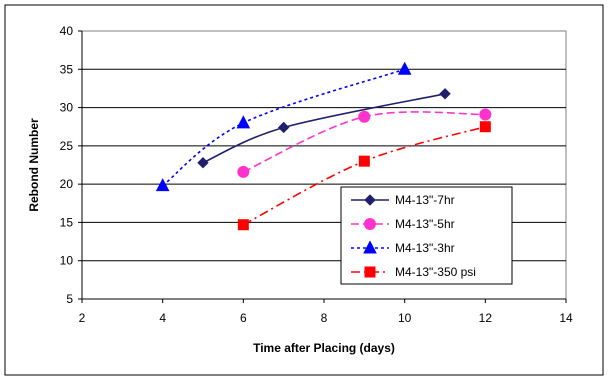  Describe the element at coordinates (370, 272) in the screenshot. I see `legend-square-marker` at that location.